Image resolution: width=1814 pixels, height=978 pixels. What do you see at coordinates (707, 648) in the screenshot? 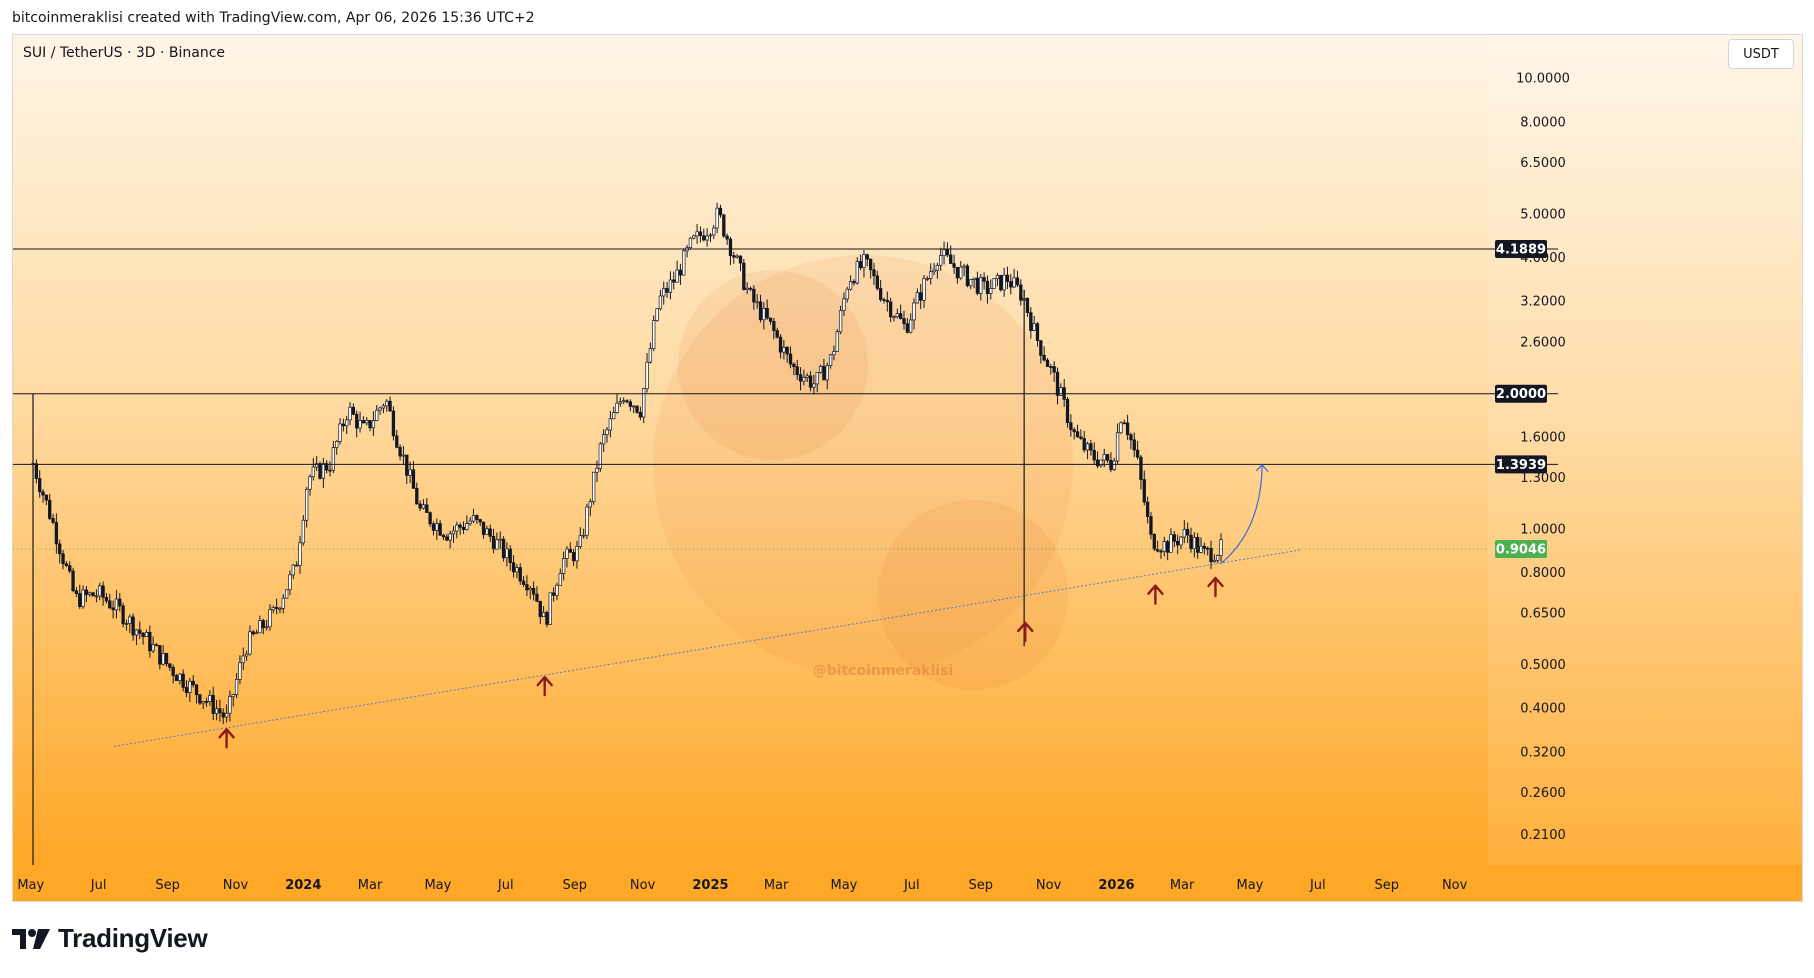
I see `support-trendline` at bounding box center [707, 648].